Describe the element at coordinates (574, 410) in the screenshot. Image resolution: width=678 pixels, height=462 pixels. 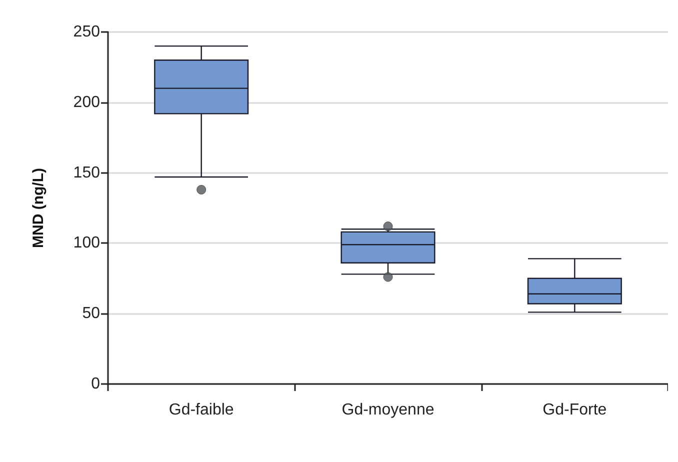
I see `x-tick-label: Gd-Forte` at that location.